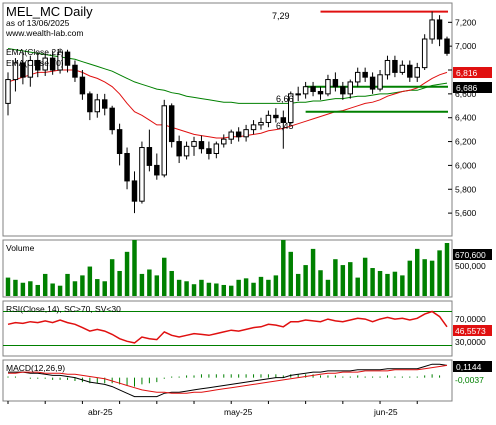 This screenshot has width=496, height=425. I want to click on price-tick-label: 5,800, so click(466, 189).